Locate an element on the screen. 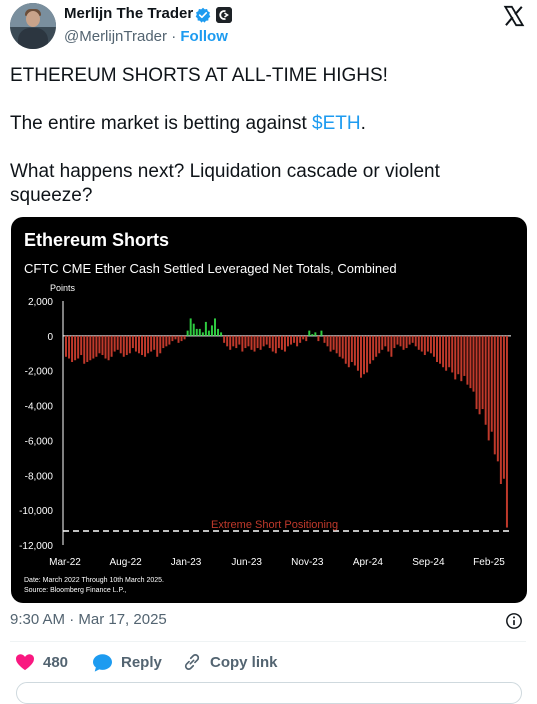 The height and width of the screenshot is (704, 537). x-logo-icon is located at coordinates (514, 16).